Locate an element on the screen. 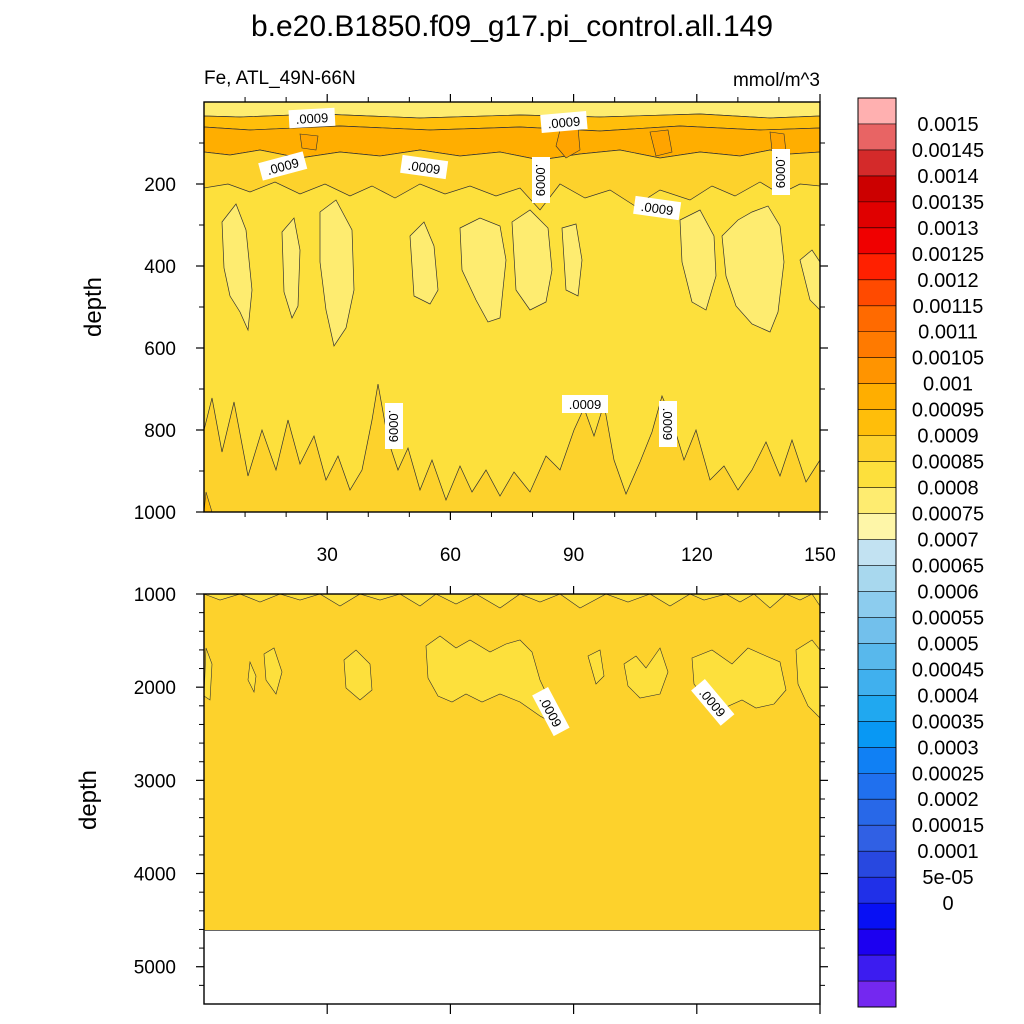 The image size is (1024, 1024). colorbar-label: 0.0003 is located at coordinates (947, 748).